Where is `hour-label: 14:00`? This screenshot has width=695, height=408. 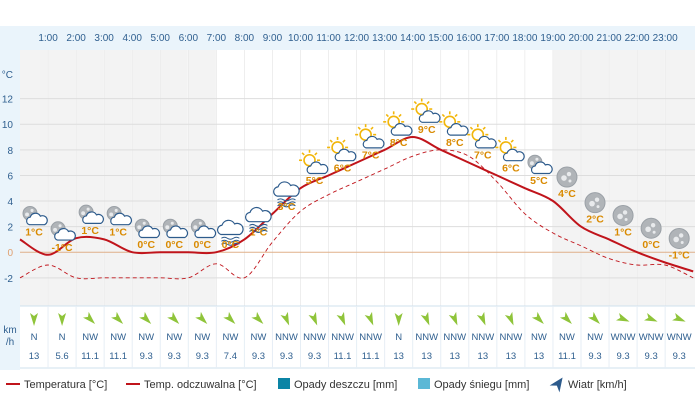
hour-label: 14:00 is located at coordinates (412, 38).